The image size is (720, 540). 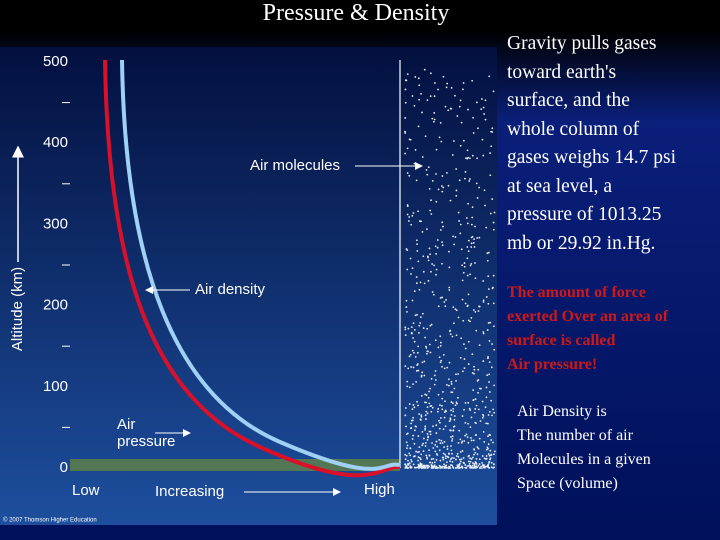 What do you see at coordinates (126, 424) in the screenshot?
I see `pressure-label: Air` at bounding box center [126, 424].